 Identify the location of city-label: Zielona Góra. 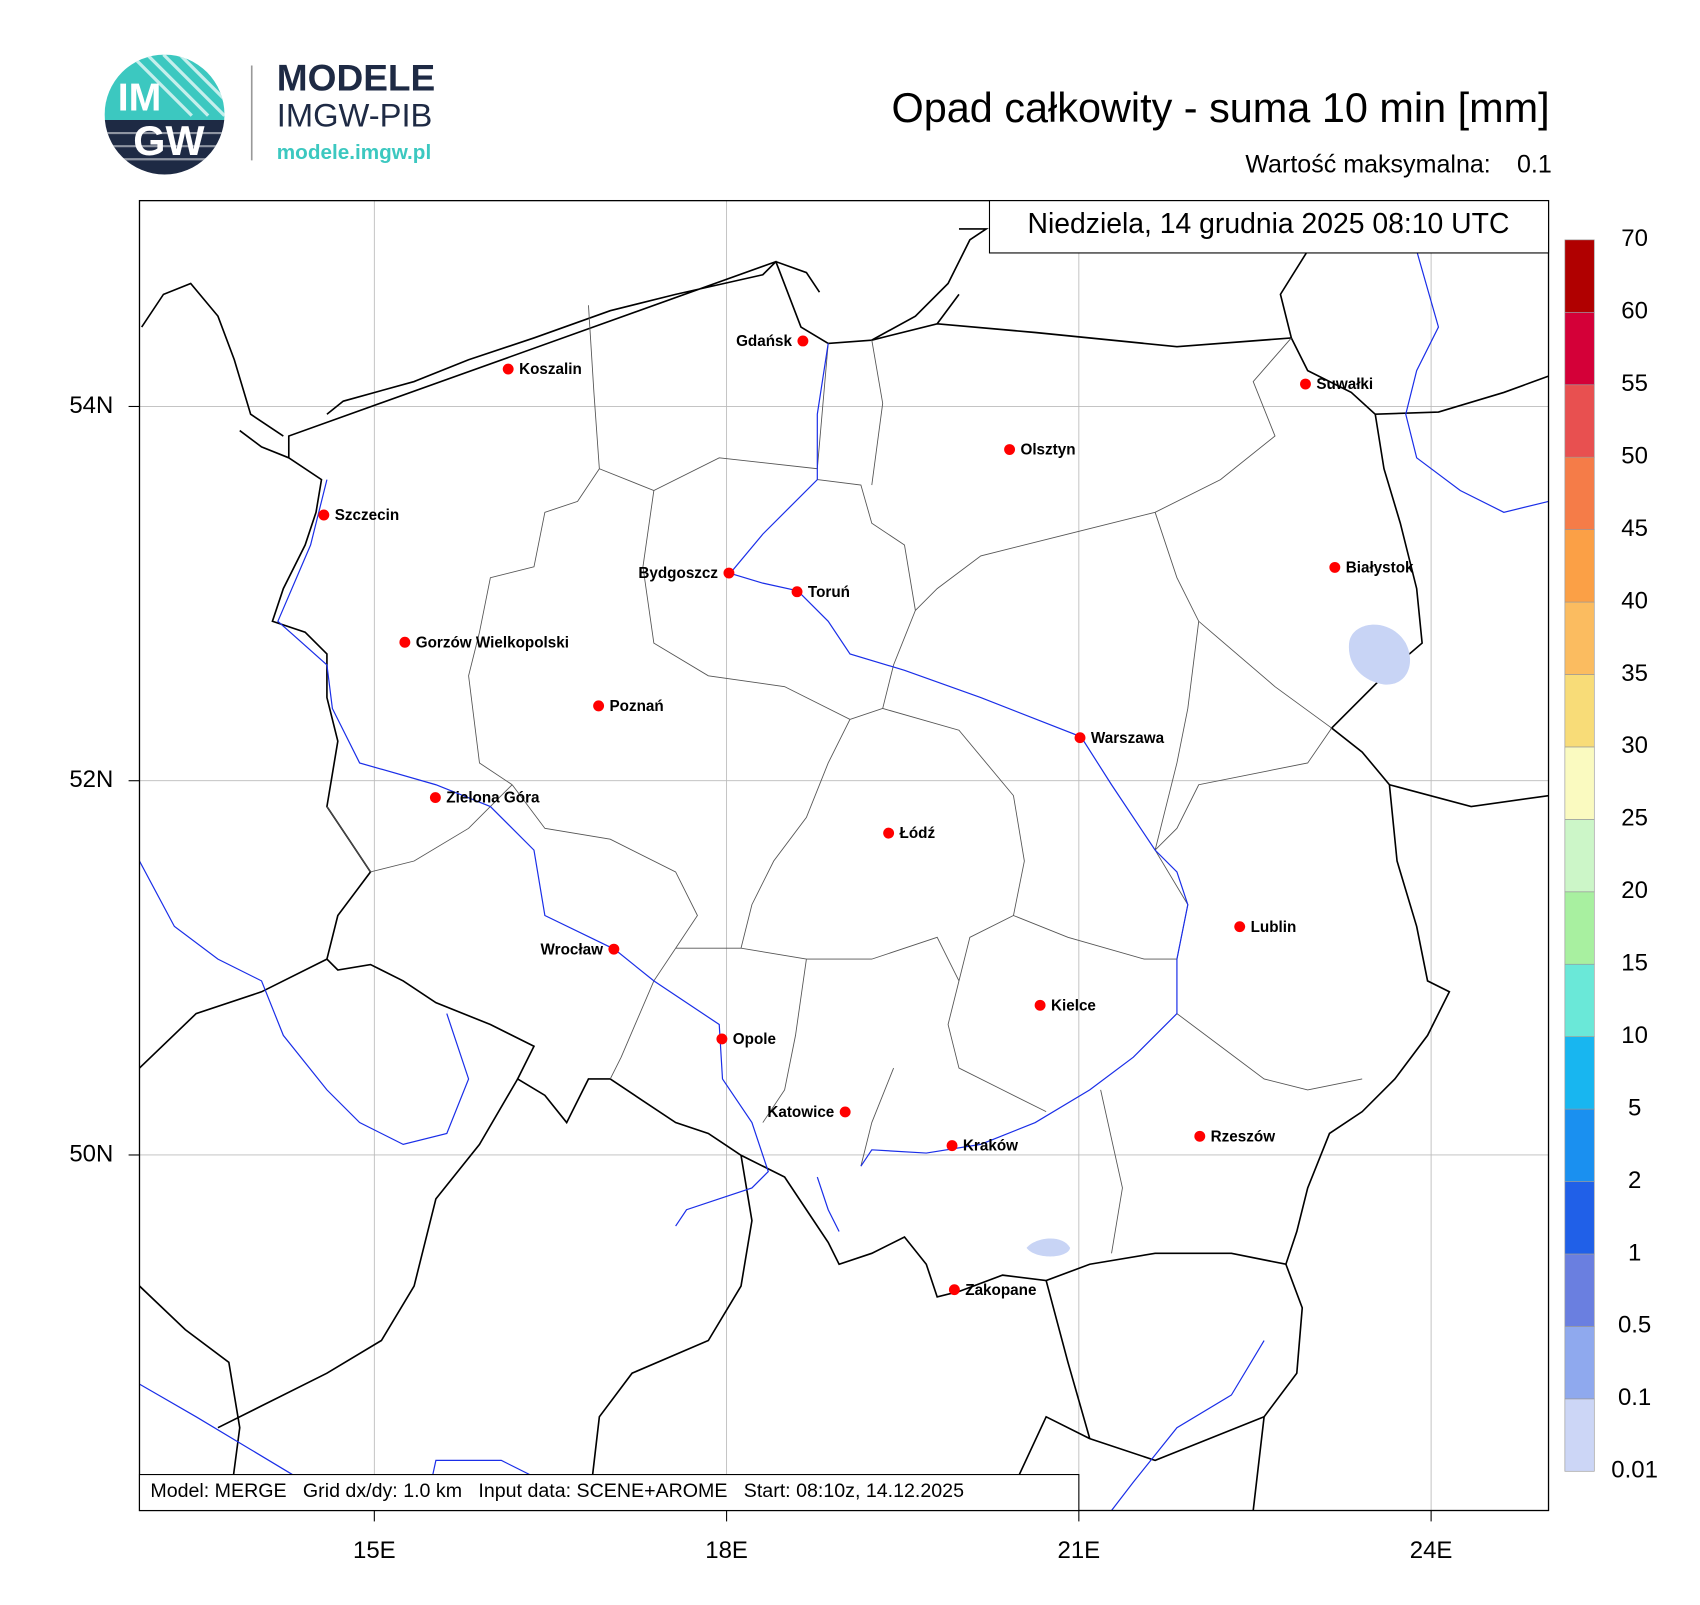
(493, 798).